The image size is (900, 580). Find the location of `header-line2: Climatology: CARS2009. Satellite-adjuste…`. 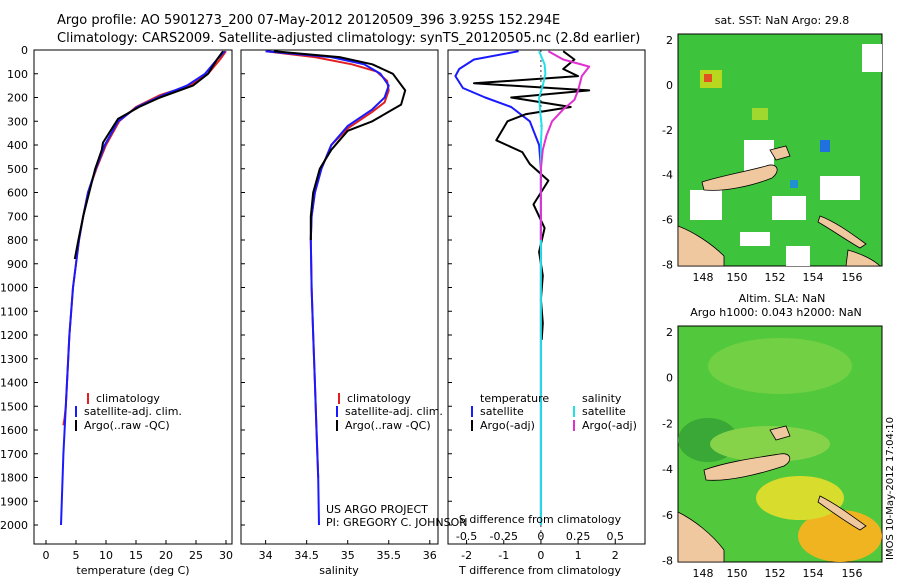

header-line2: Climatology: CARS2009. Satellite-adjuste… is located at coordinates (348, 38).